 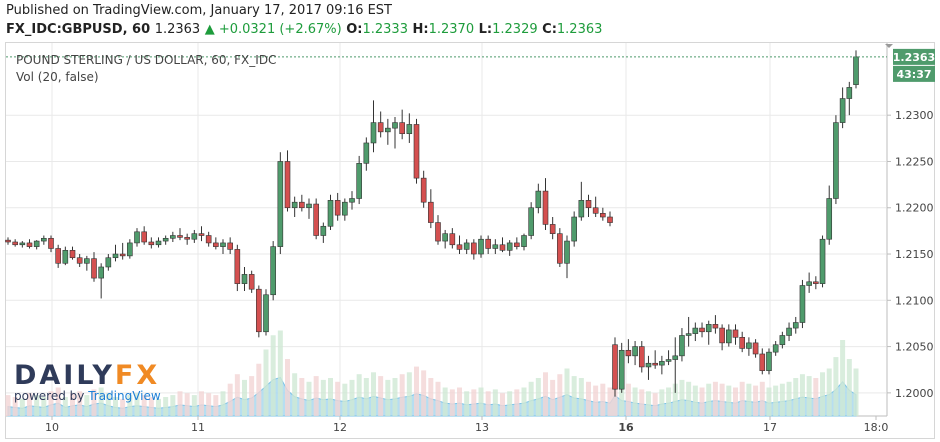 What do you see at coordinates (914, 73) in the screenshot?
I see `time-badge-bg` at bounding box center [914, 73].